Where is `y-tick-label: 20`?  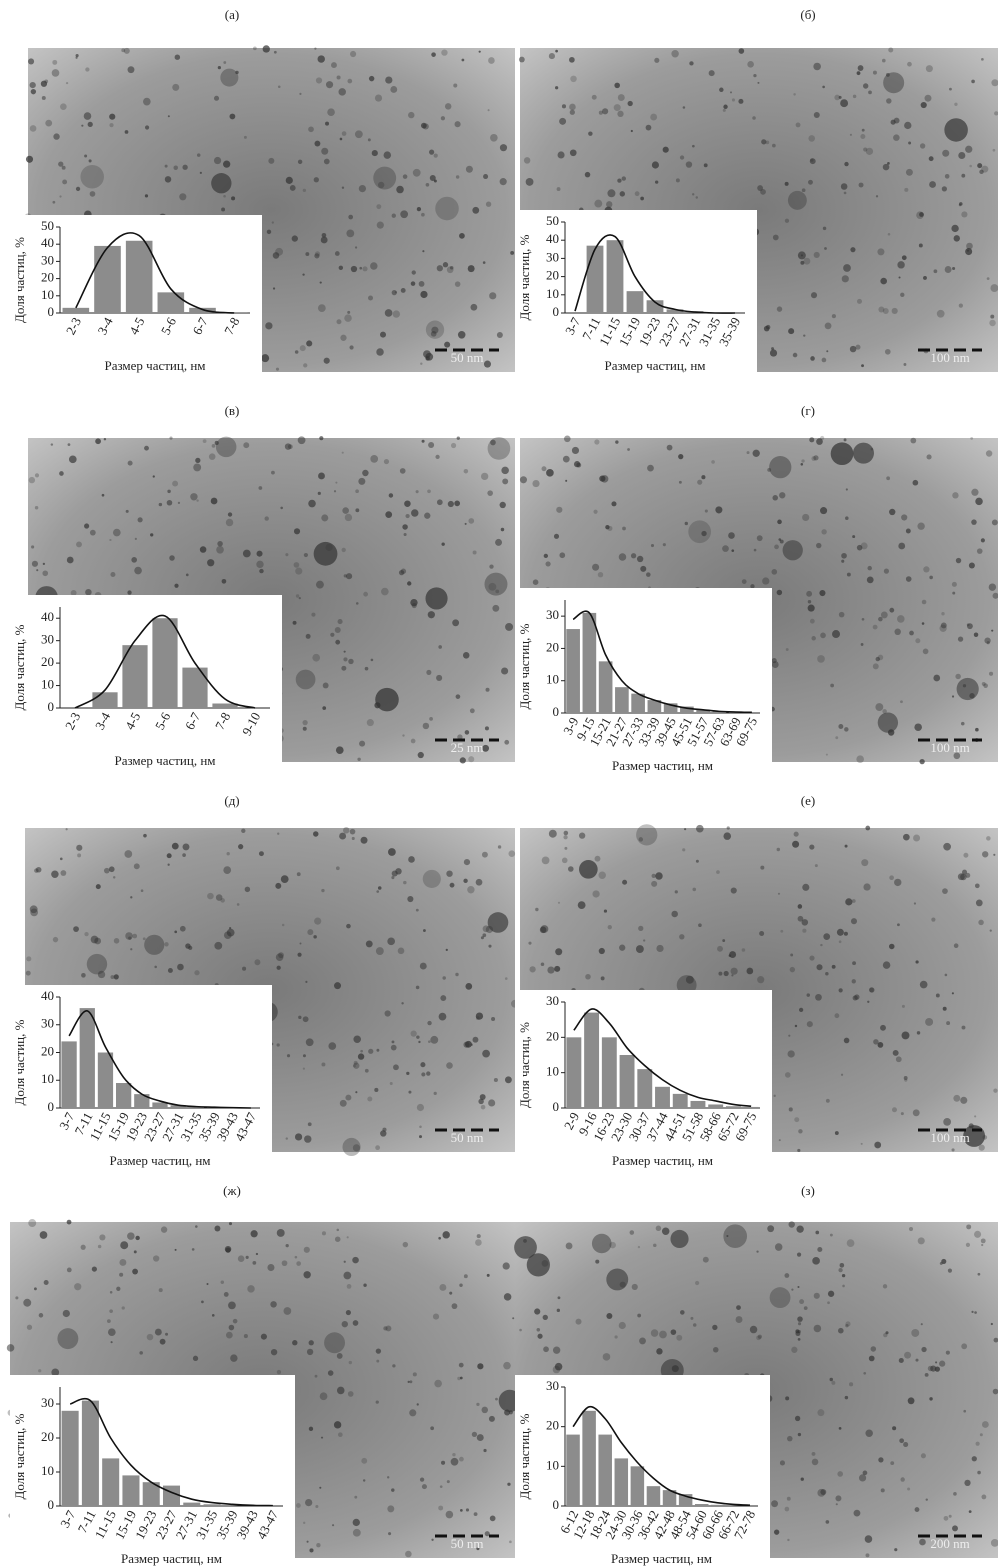
y-tick-label: 20 is located at coordinates (47, 1436).